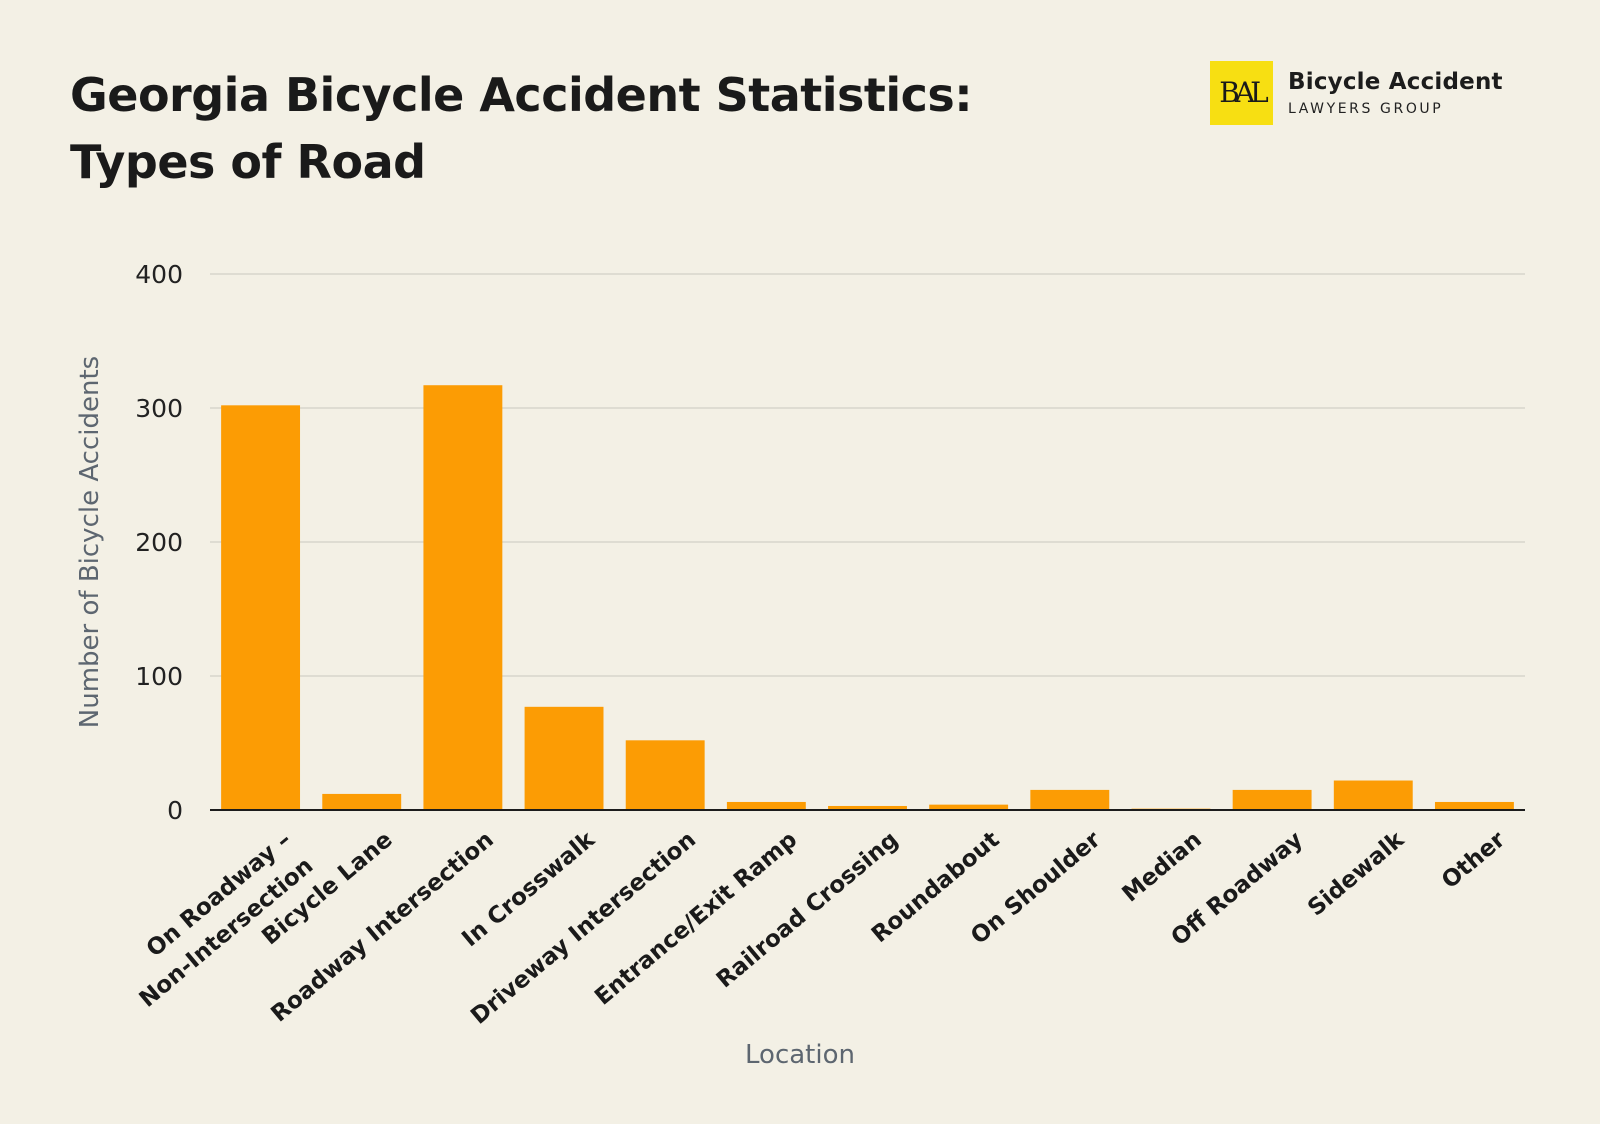  What do you see at coordinates (159, 408) in the screenshot?
I see `y-tick-label: 300` at bounding box center [159, 408].